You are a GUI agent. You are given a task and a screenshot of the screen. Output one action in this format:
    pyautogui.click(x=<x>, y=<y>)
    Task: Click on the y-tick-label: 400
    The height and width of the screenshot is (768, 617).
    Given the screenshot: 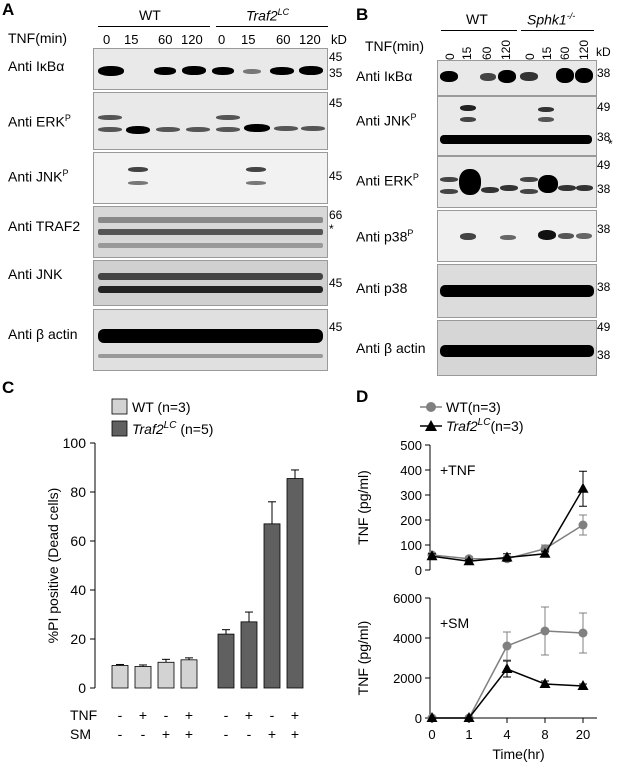 What is the action you would take?
    pyautogui.click(x=411, y=470)
    